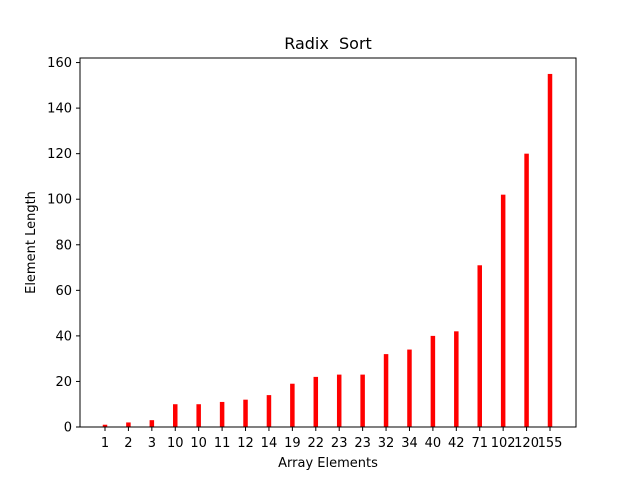 The width and height of the screenshot is (640, 480). I want to click on y-axis-ticks: 0 20 40 60 80 100 120 140 160, so click(63, 246).